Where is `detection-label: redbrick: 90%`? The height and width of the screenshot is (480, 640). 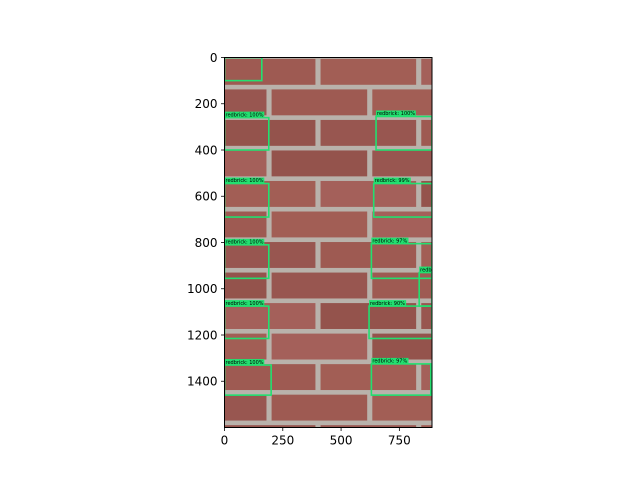 detection-label: redbrick: 90% is located at coordinates (387, 304).